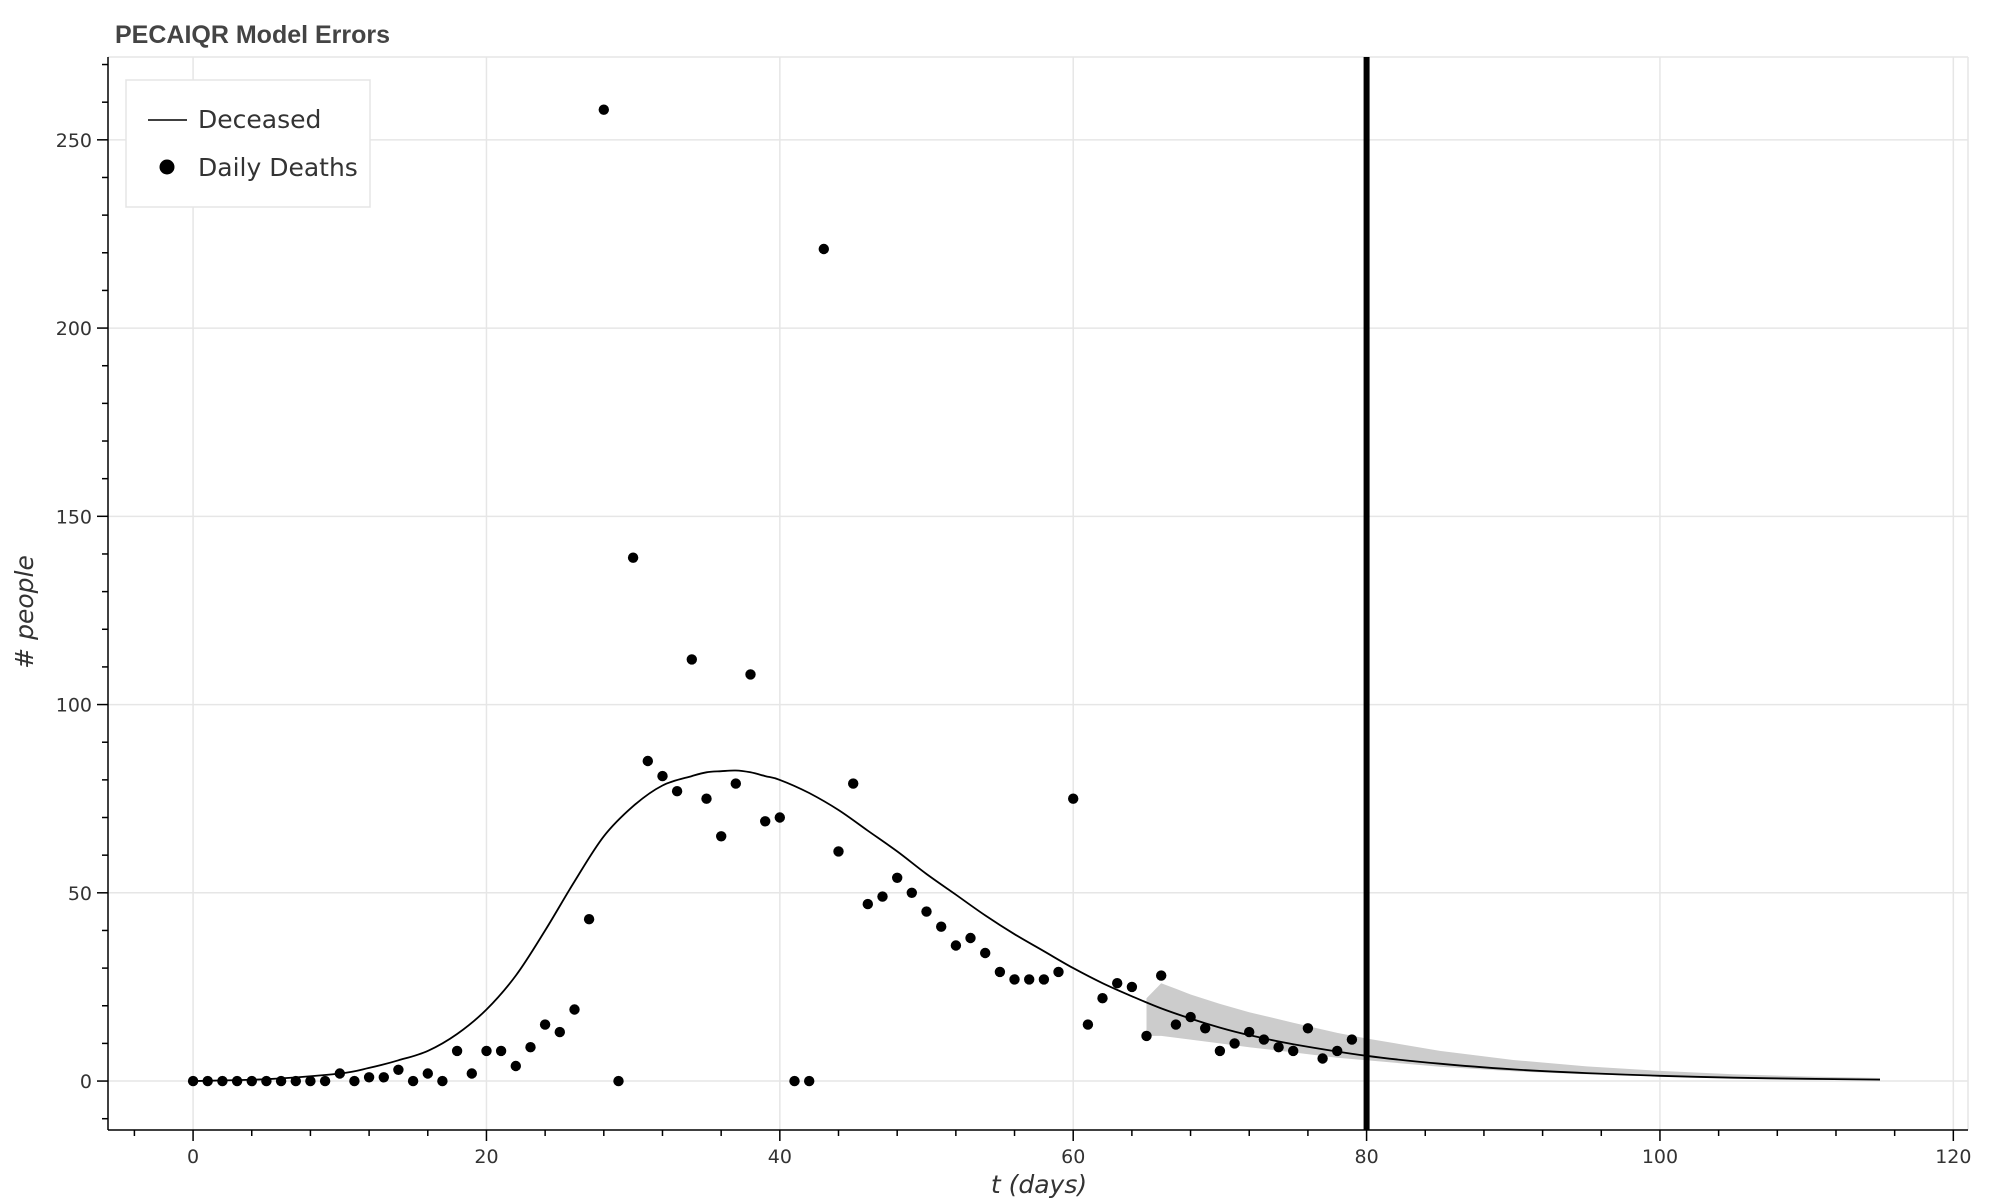 Image resolution: width=2000 pixels, height=1200 pixels. Describe the element at coordinates (1366, 1157) in the screenshot. I see `x-tick-label-4: 80` at that location.